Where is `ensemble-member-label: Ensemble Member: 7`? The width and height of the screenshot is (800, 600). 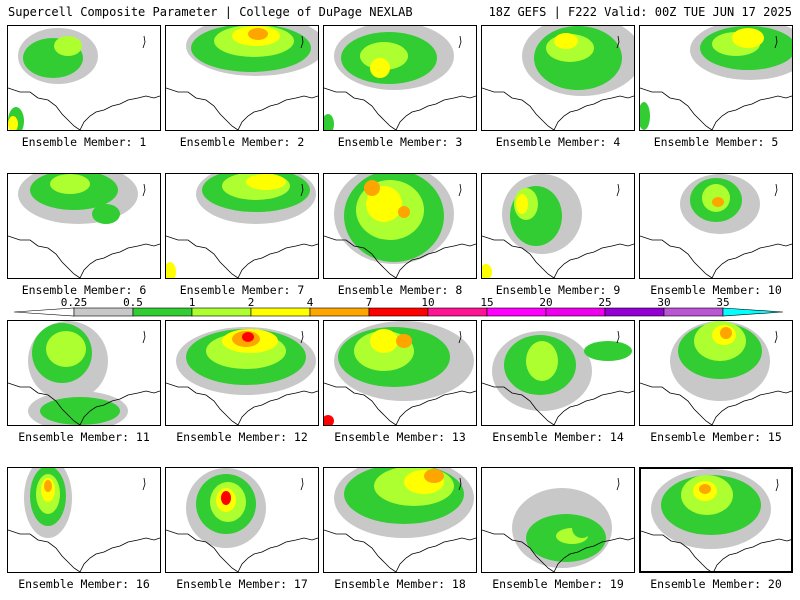
ensemble-member-label: Ensemble Member: 7 is located at coordinates (242, 290).